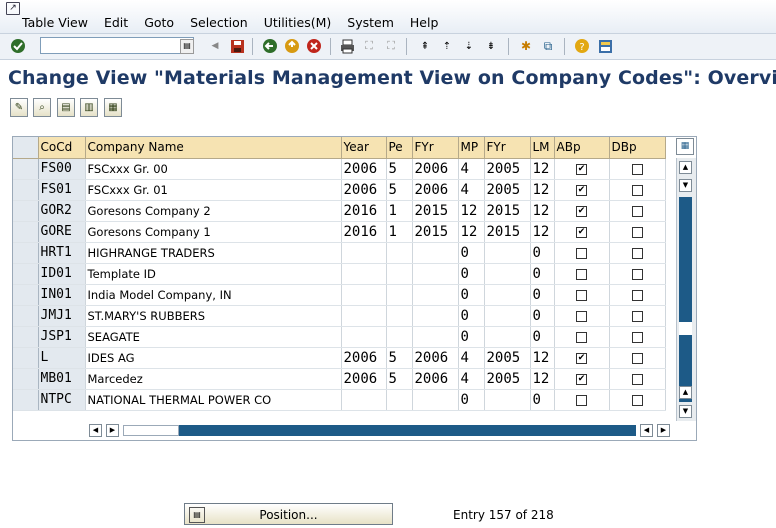  What do you see at coordinates (219, 22) in the screenshot?
I see `menu-selection: Selection` at bounding box center [219, 22].